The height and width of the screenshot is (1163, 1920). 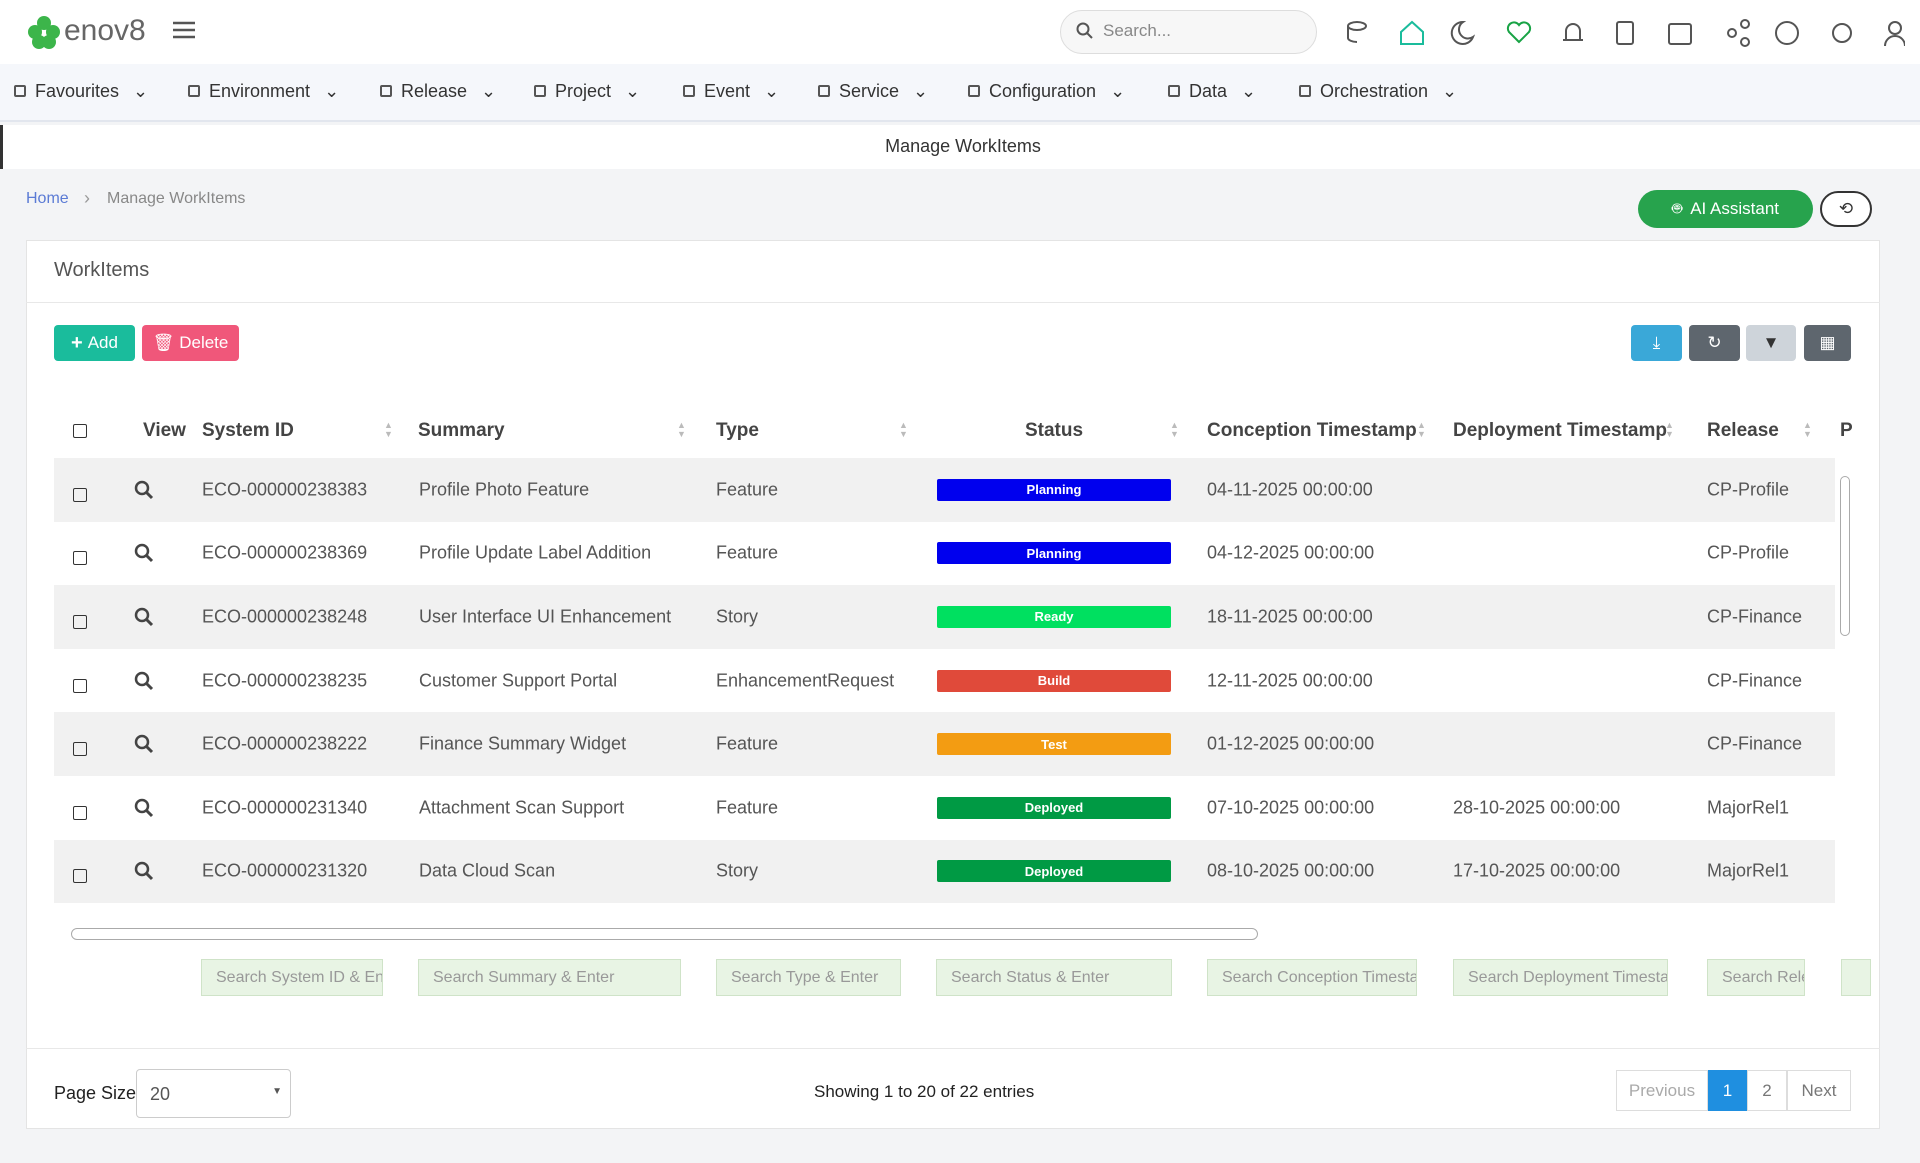 What do you see at coordinates (1748, 489) in the screenshot?
I see `cell: CP-Profile` at bounding box center [1748, 489].